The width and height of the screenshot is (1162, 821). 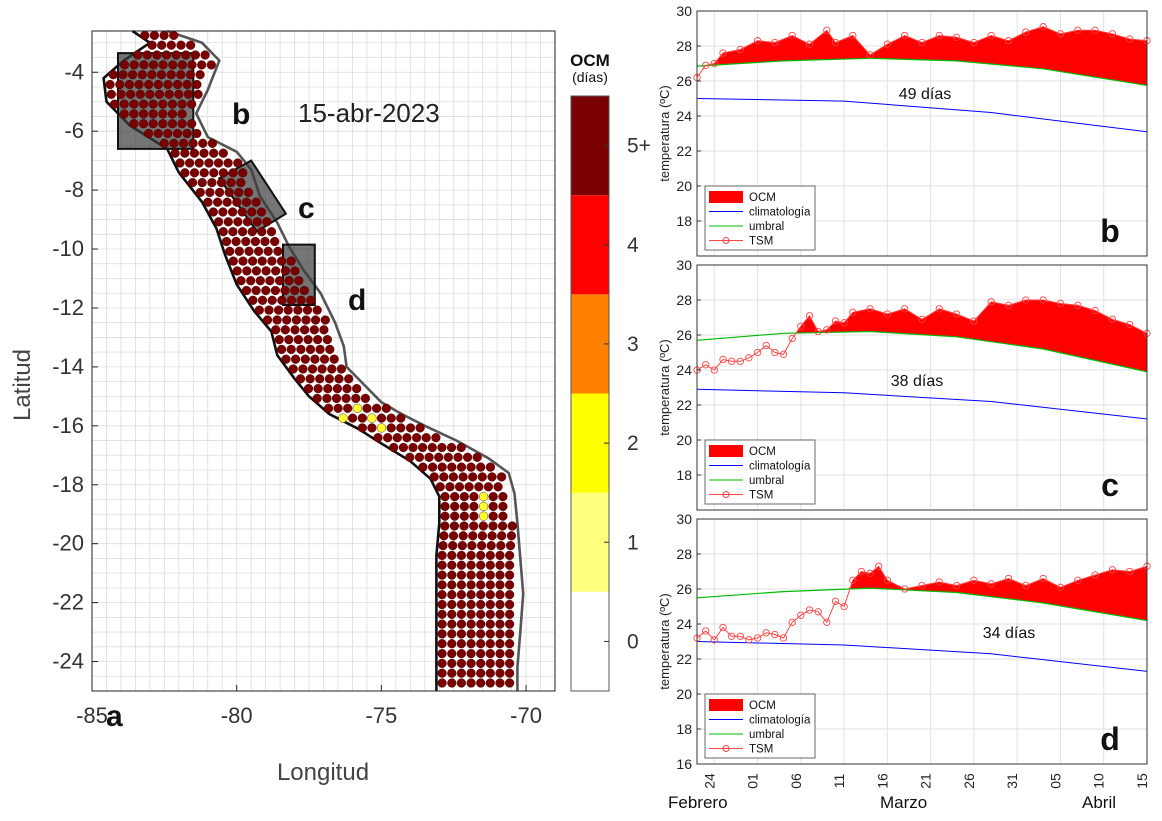 What do you see at coordinates (369, 113) in the screenshot?
I see `map-date-label: 15-abr-2023` at bounding box center [369, 113].